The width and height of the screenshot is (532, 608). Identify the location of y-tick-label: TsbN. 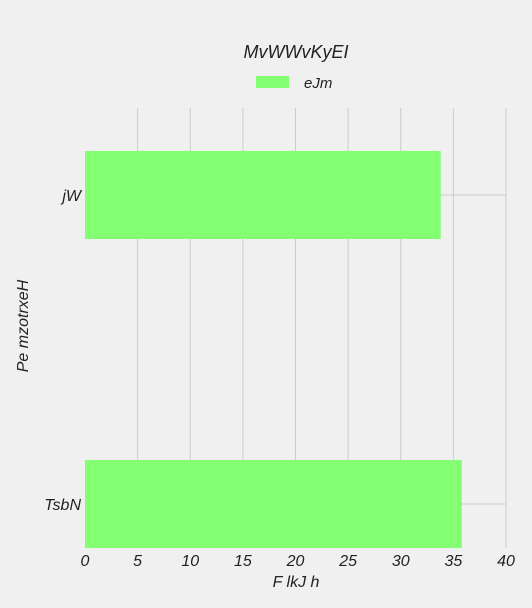
(62, 505).